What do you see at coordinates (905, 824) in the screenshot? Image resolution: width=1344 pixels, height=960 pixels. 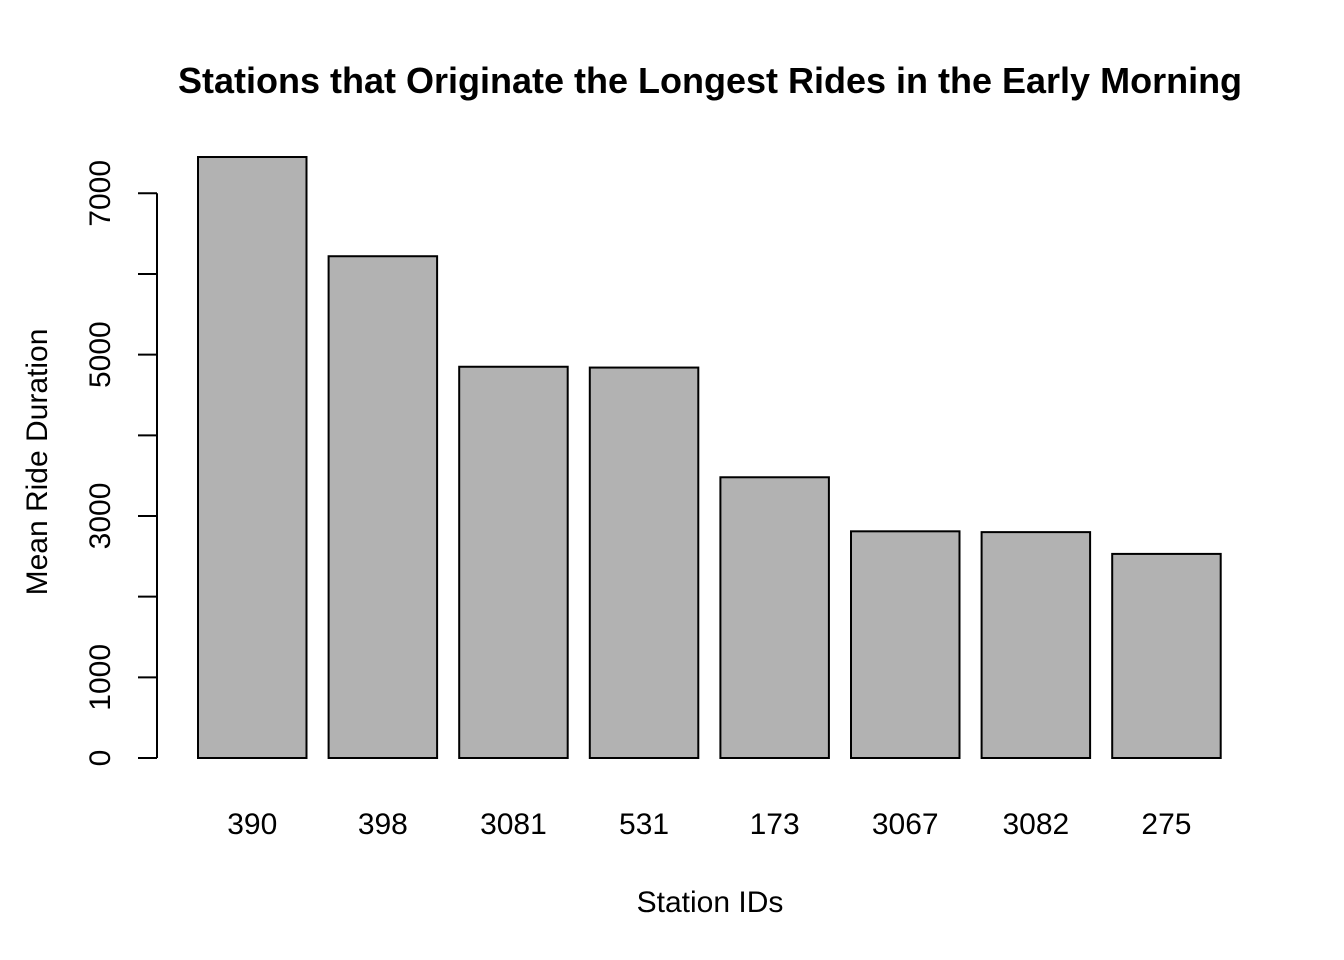 I see `x-tick-label: 3067` at bounding box center [905, 824].